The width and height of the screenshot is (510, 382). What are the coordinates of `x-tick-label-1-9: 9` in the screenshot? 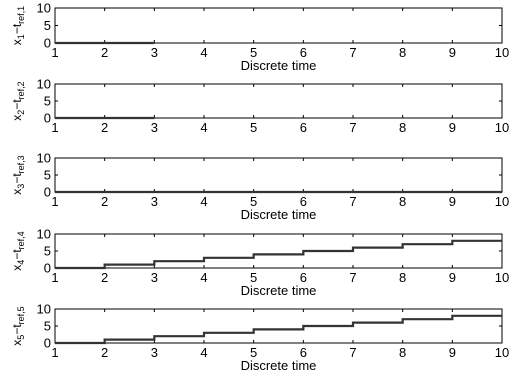 It's located at (452, 52).